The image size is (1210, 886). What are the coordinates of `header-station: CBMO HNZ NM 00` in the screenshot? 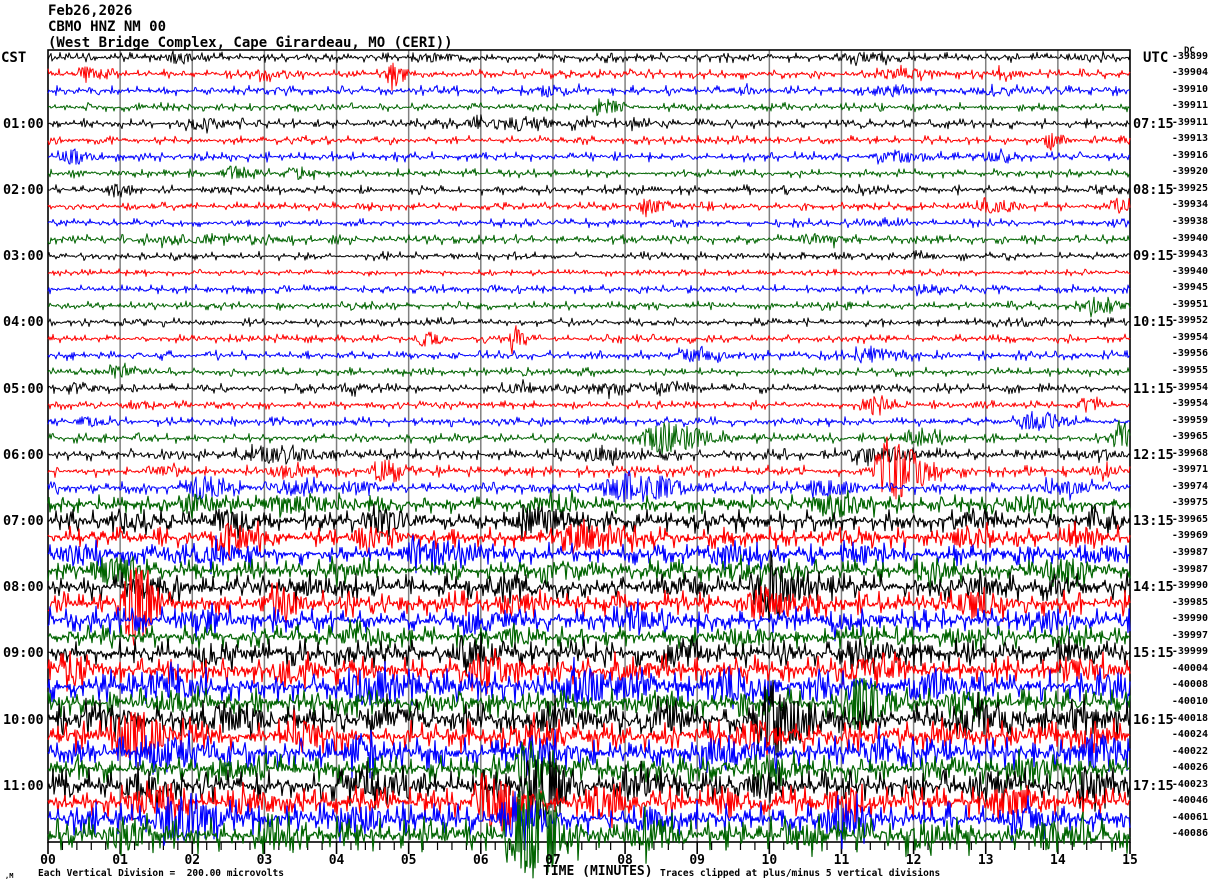 It's located at (107, 27).